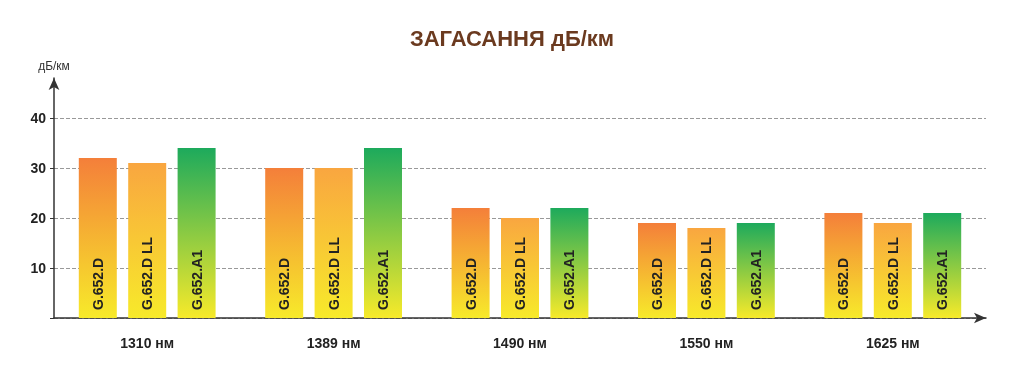 This screenshot has width=1024, height=376. What do you see at coordinates (892, 343) in the screenshot?
I see `x-tick-label: 1625 нм` at bounding box center [892, 343].